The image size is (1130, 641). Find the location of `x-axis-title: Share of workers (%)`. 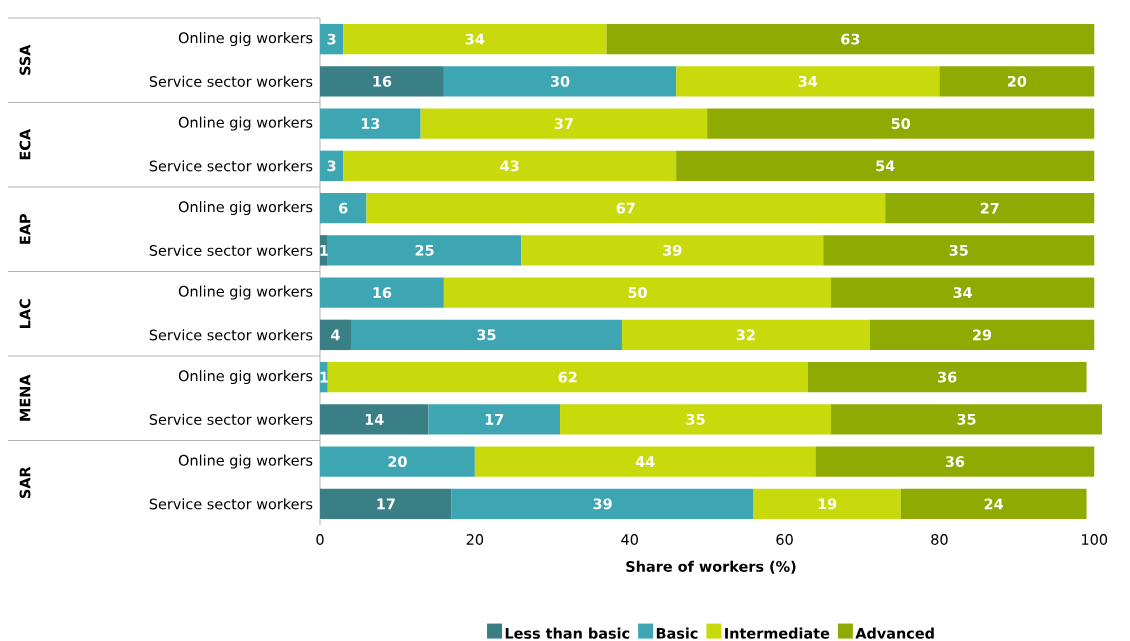

x-axis-title: Share of workers (%) is located at coordinates (711, 567).